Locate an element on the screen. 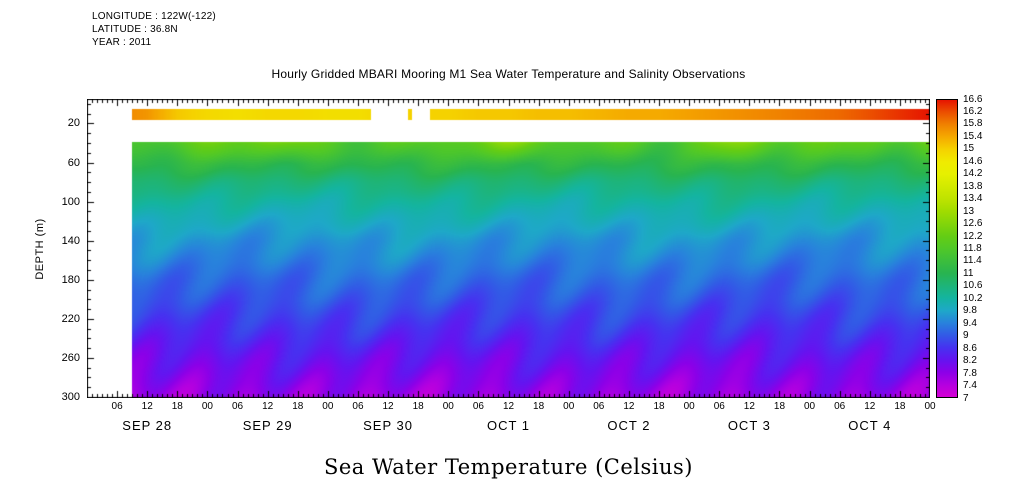  colorbar-level-label: 13.4 is located at coordinates (973, 199).